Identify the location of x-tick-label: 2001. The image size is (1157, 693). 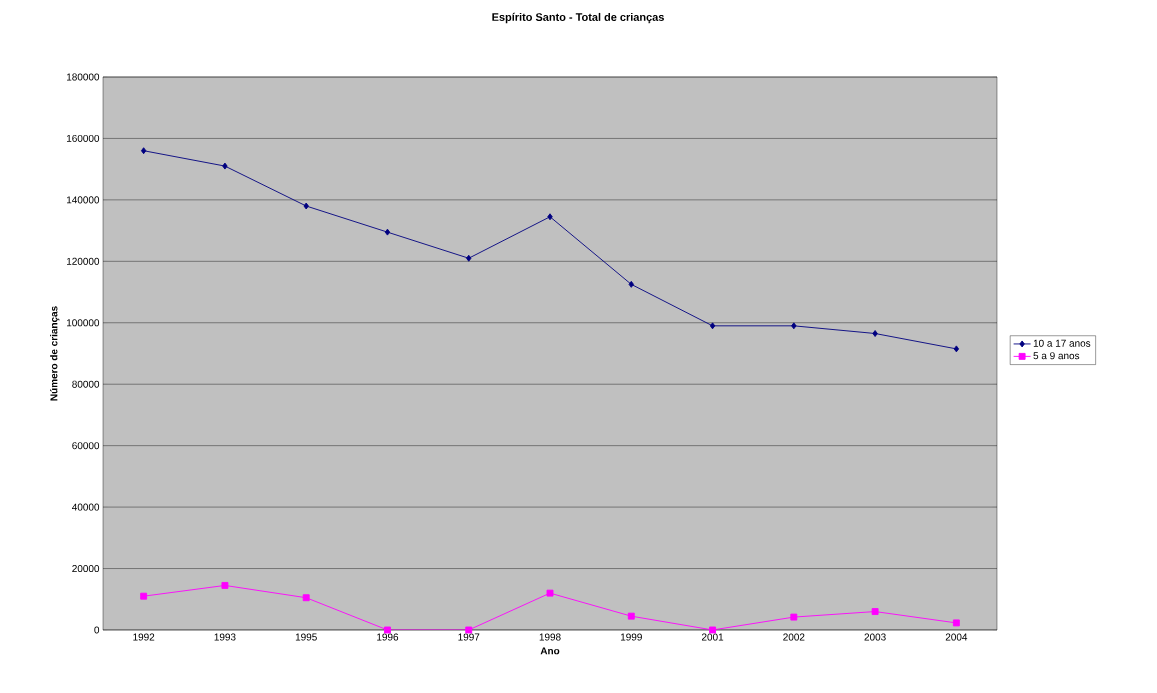
(712, 637).